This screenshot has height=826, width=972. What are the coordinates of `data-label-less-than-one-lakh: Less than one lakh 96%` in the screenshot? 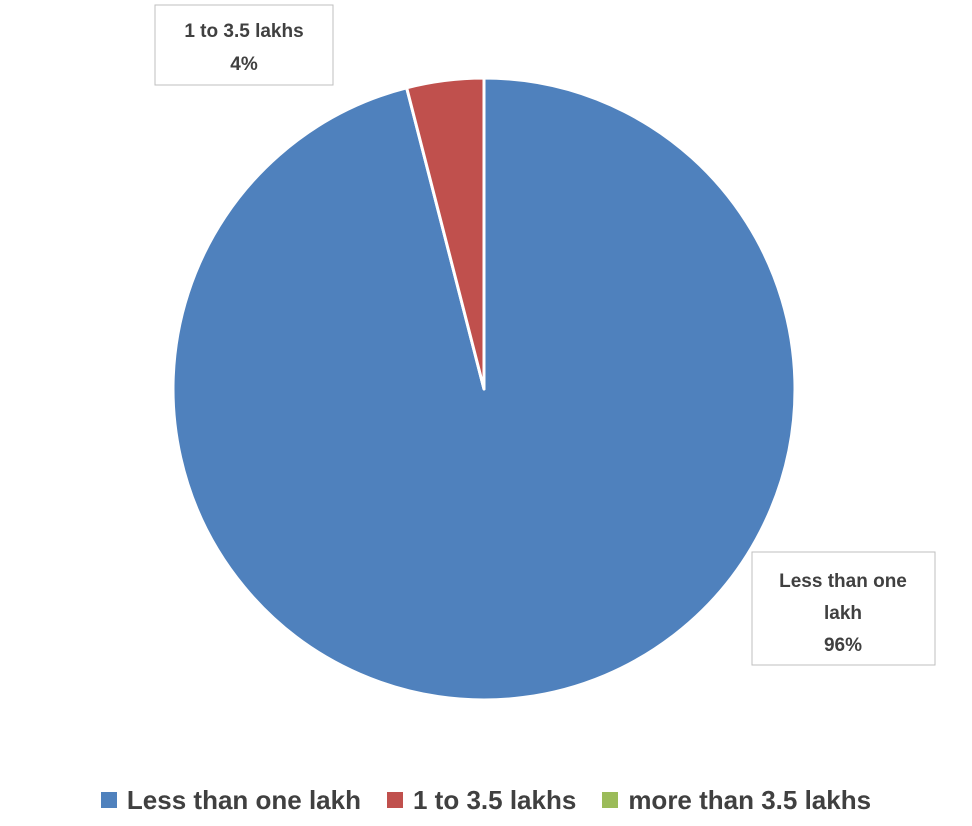 It's located at (843, 608).